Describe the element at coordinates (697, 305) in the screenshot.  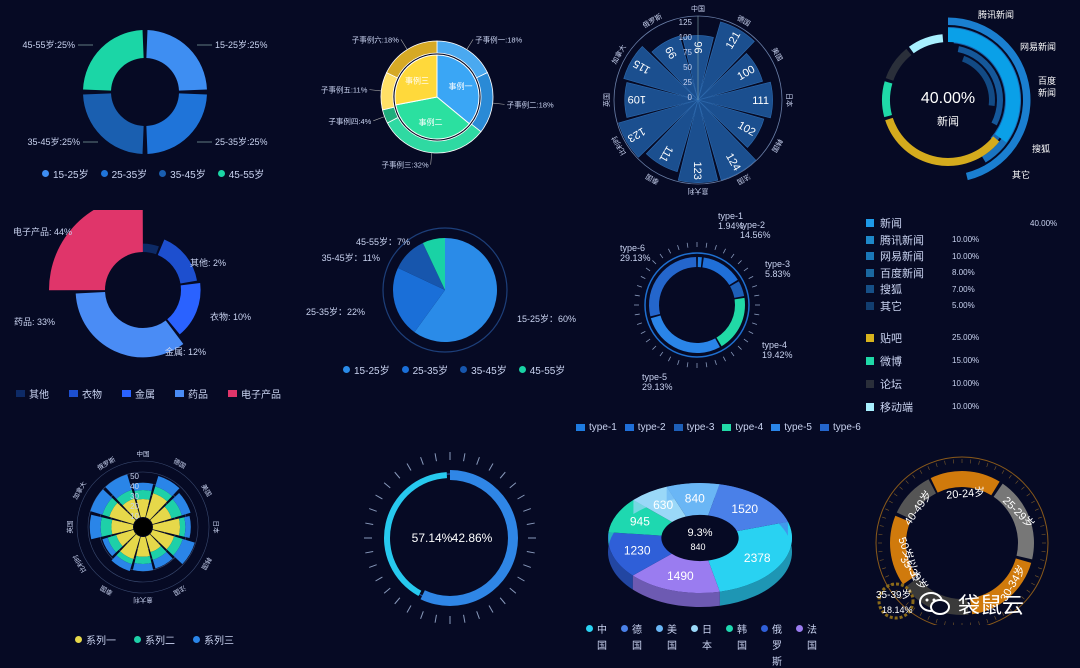
I see `type-ring-outer` at that location.